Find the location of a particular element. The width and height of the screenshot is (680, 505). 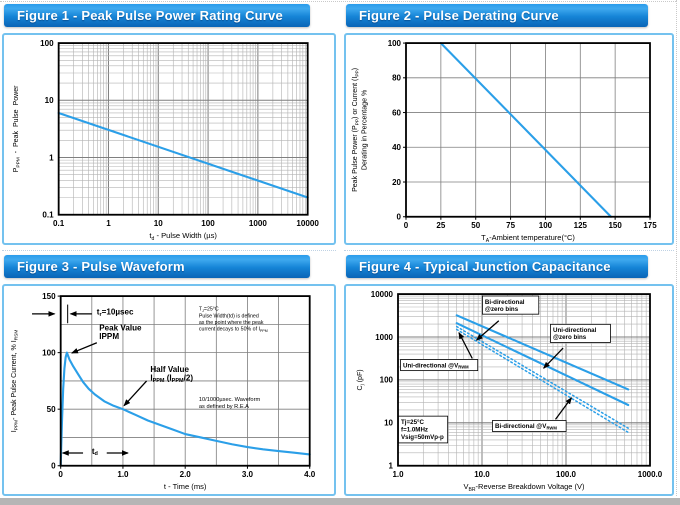

svg-text: 80 is located at coordinates (396, 78).